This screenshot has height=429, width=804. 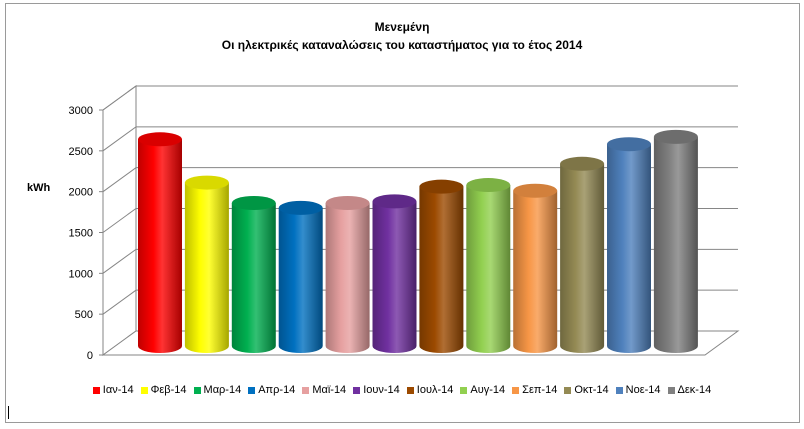 I want to click on legend-label: Μαρ-14, so click(x=222, y=390).